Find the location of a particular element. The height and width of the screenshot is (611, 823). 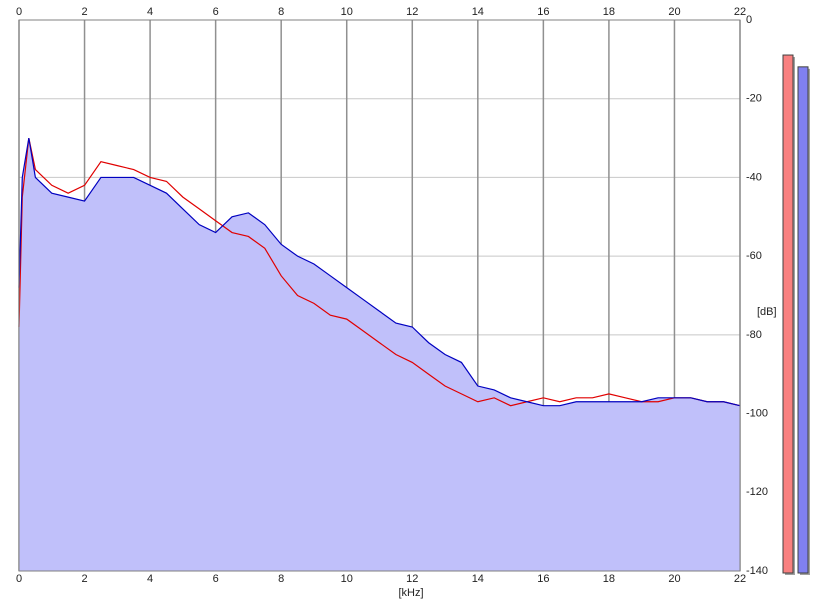

y-tick-label: -80 is located at coordinates (754, 335).